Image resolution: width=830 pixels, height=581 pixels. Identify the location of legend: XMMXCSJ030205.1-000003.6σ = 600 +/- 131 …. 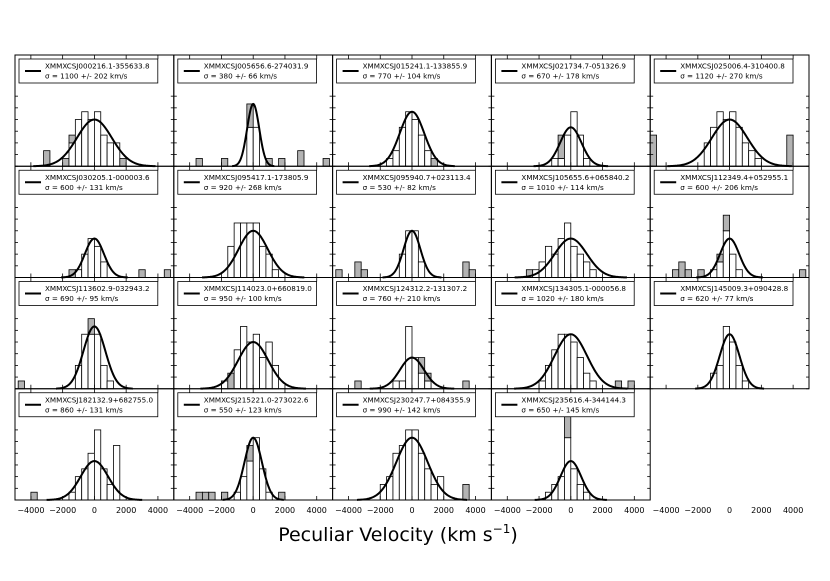
(88, 182).